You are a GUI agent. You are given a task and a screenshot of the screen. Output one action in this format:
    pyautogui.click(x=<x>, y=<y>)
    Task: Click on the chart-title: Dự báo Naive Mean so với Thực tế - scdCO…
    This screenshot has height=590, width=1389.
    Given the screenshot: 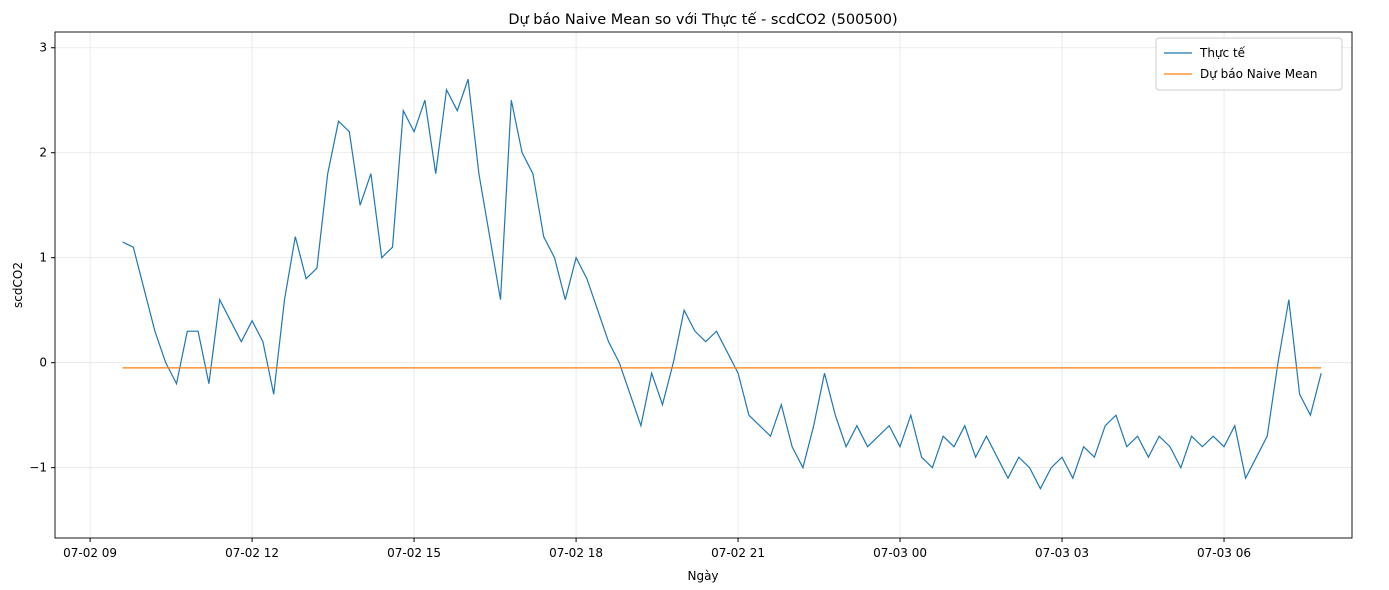 What is the action you would take?
    pyautogui.click(x=702, y=19)
    